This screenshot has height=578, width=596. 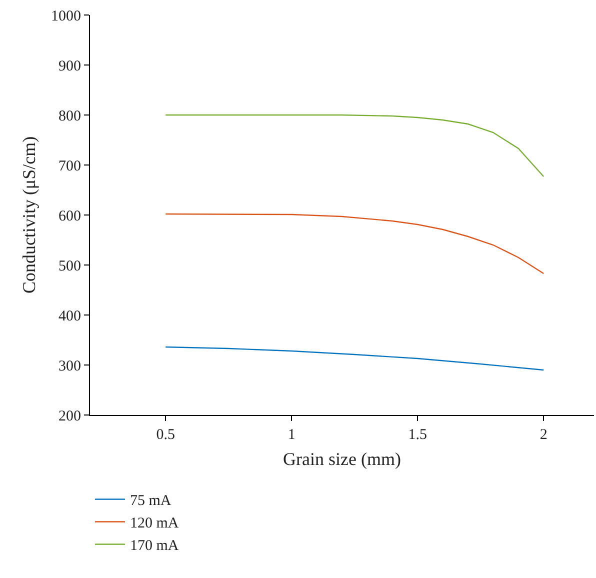 I want to click on y-tick-label: 900, so click(x=69, y=66).